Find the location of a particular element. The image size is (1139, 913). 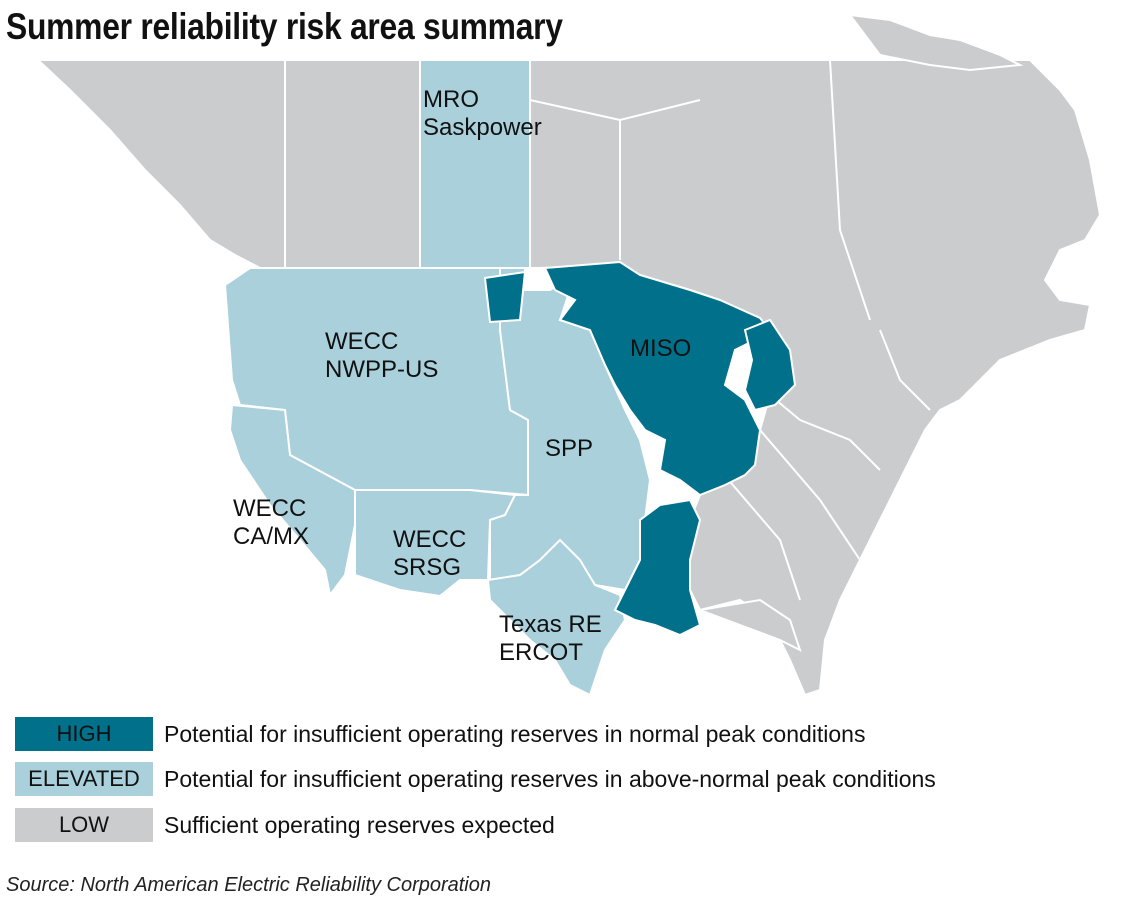

region-texas-re-ercot is located at coordinates (556, 617).